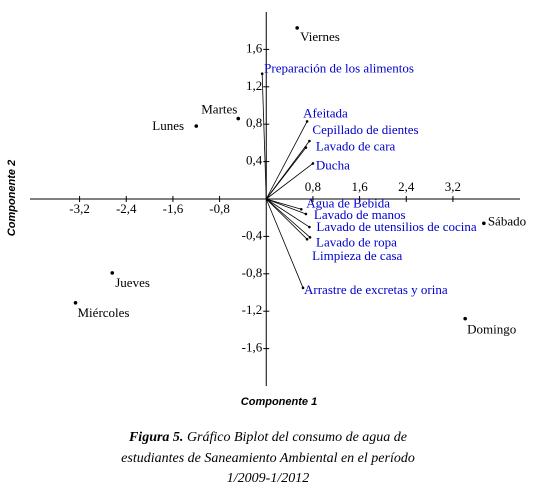  I want to click on vector-label: Afeitada, so click(325, 112).